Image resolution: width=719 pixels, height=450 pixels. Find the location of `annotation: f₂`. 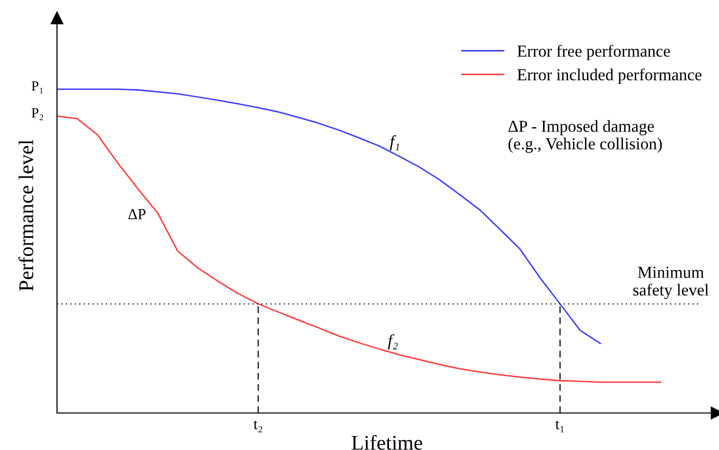

annotation: f₂ is located at coordinates (393, 342).